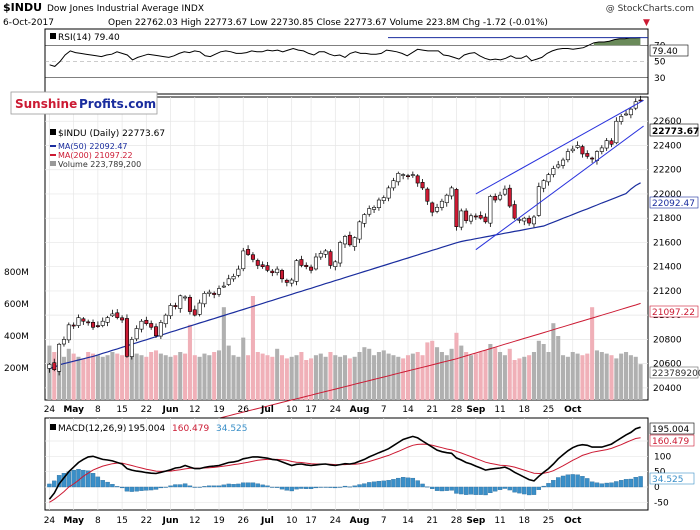 The width and height of the screenshot is (700, 530). What do you see at coordinates (408, 521) in the screenshot?
I see `date-tick-label: 14` at bounding box center [408, 521].